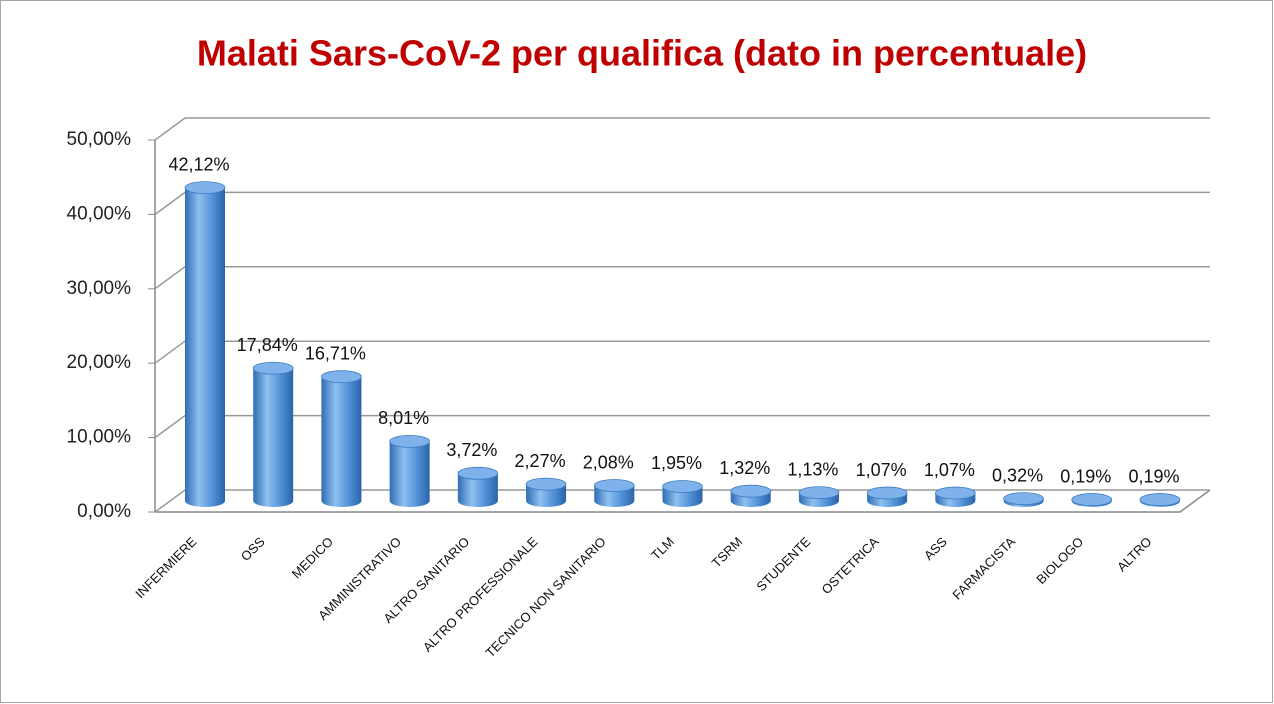 This screenshot has height=704, width=1274. I want to click on y-tick-label: 50,00%, so click(99, 139).